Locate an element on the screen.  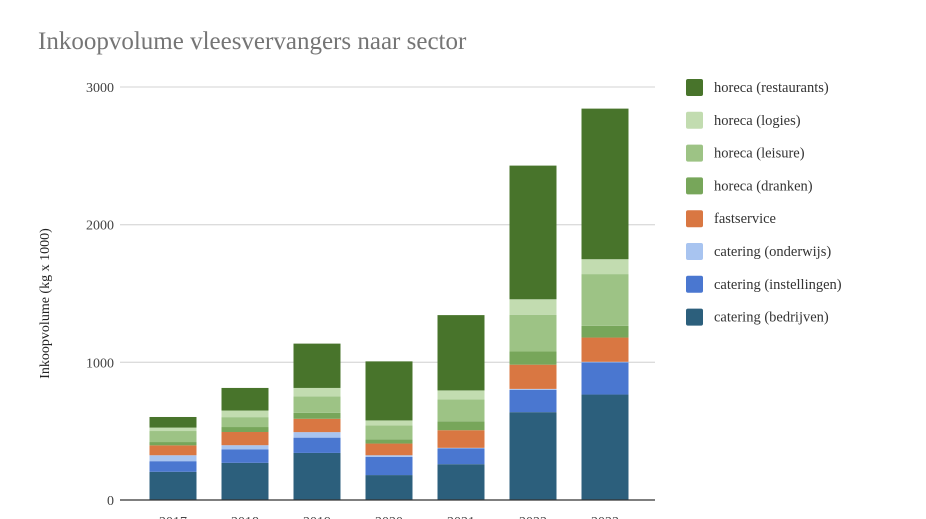
legend-label: catering (instellingen) is located at coordinates (778, 285).